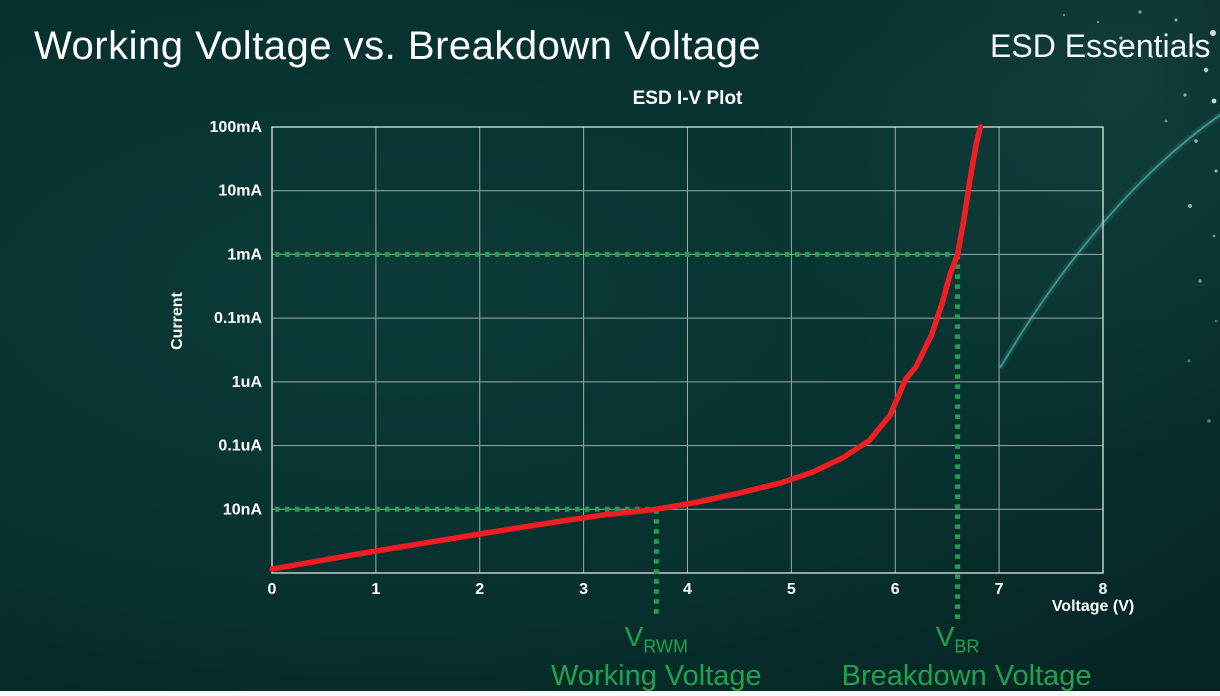  Describe the element at coordinates (665, 646) in the screenshot. I see `vrwm-symbol-sub: RWM` at that location.